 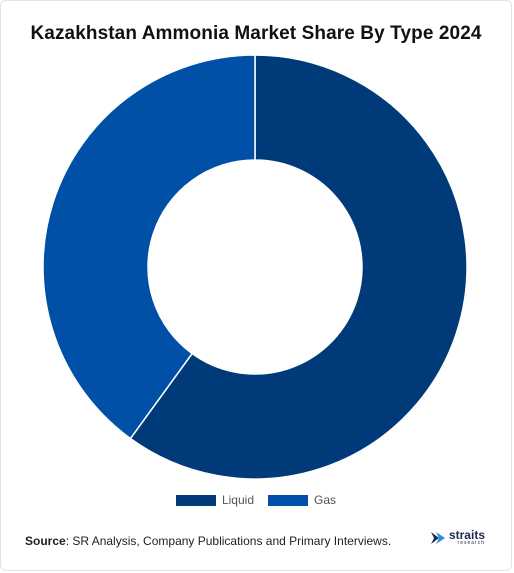 What do you see at coordinates (471, 543) in the screenshot?
I see `logo-subtext: research` at bounding box center [471, 543].